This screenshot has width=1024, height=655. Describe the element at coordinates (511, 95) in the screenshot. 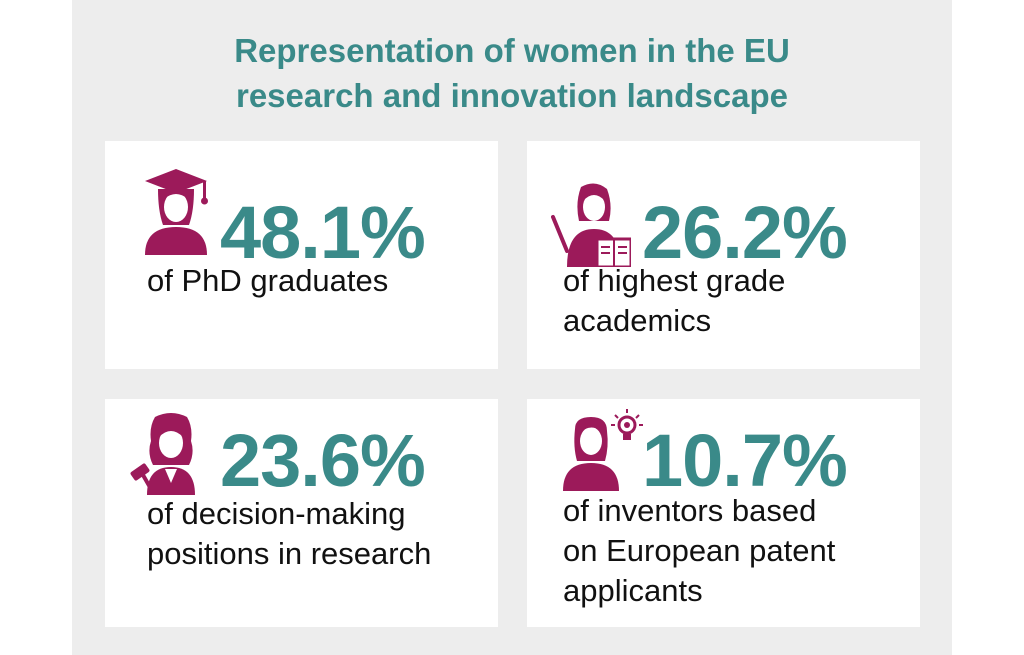

I see `title-line-2: research and innovation landscape` at that location.